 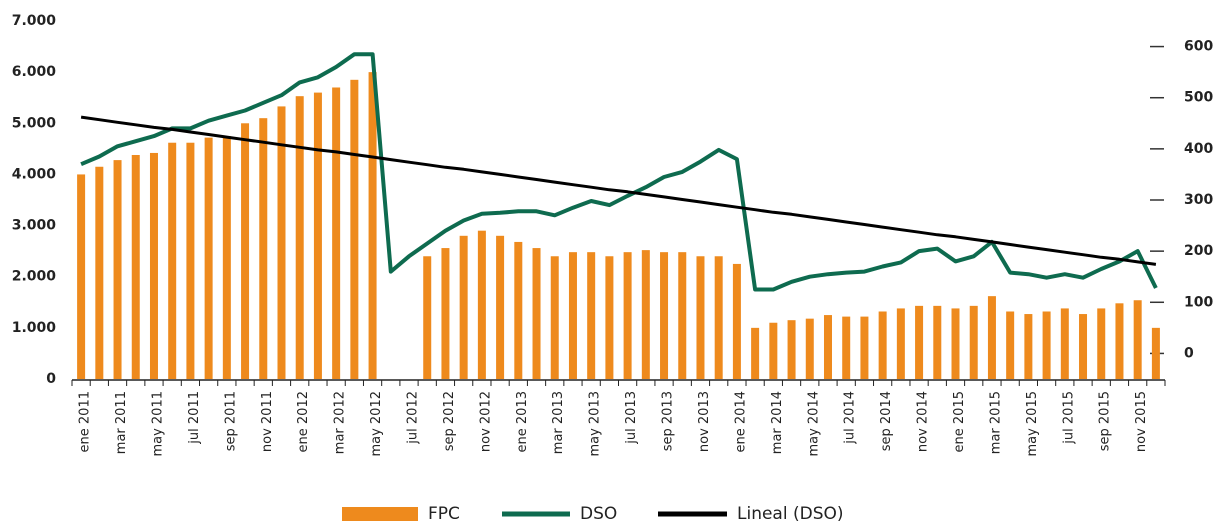 What do you see at coordinates (813, 424) in the screenshot?
I see `x-tick-label: may 2014` at bounding box center [813, 424].